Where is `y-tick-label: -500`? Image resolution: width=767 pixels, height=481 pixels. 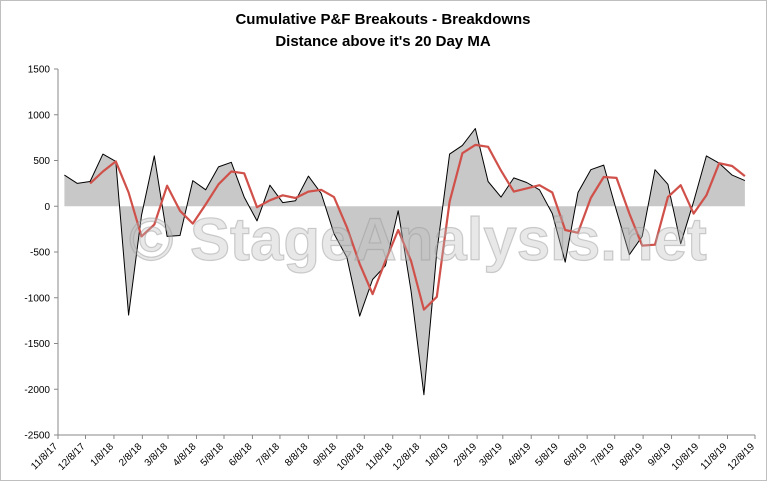
y-tick-label: -500 is located at coordinates (40, 253).